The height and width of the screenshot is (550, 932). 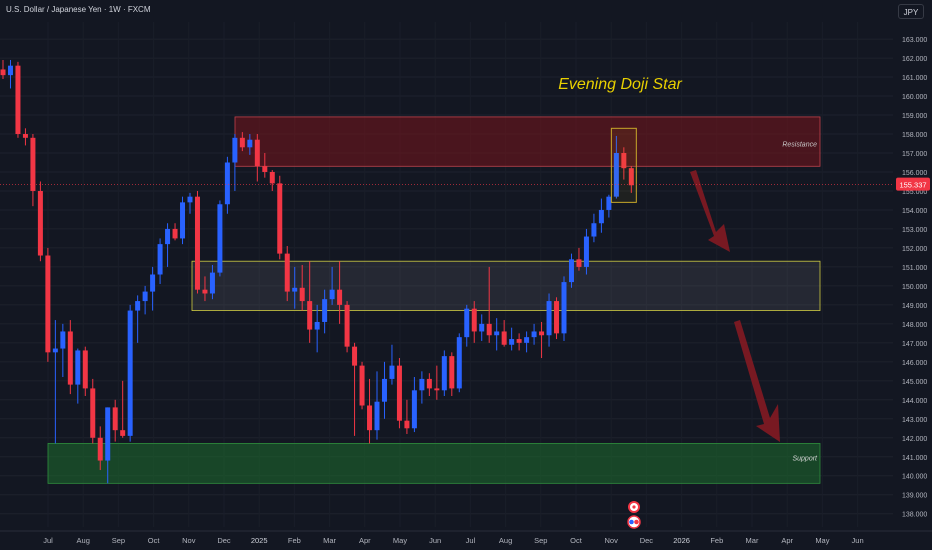 I want to click on y-tick-label: 142.000, so click(x=914, y=439).